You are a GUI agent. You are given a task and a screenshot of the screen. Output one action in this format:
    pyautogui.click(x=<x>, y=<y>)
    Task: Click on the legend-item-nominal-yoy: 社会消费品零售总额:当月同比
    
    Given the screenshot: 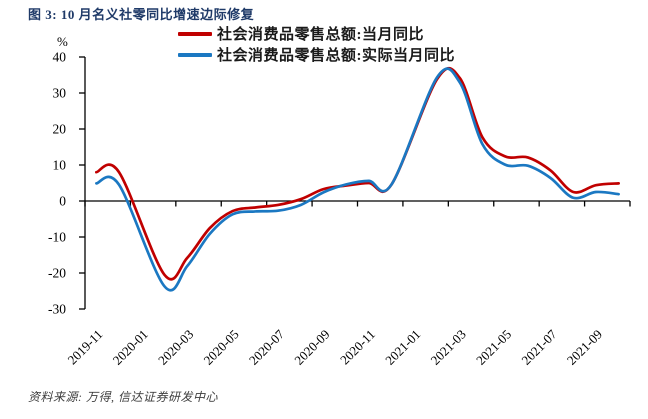 What is the action you would take?
    pyautogui.click(x=316, y=34)
    